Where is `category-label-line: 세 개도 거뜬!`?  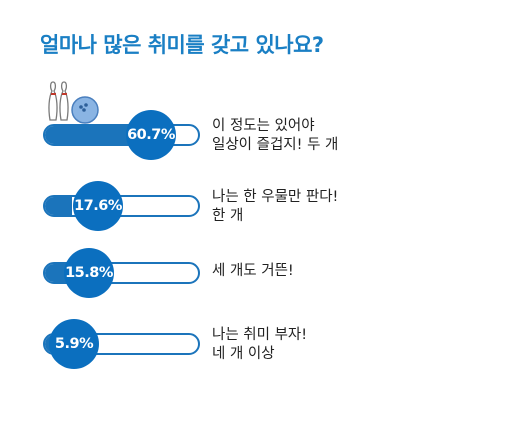
category-label-line: 세 개도 거뜬! is located at coordinates (253, 271).